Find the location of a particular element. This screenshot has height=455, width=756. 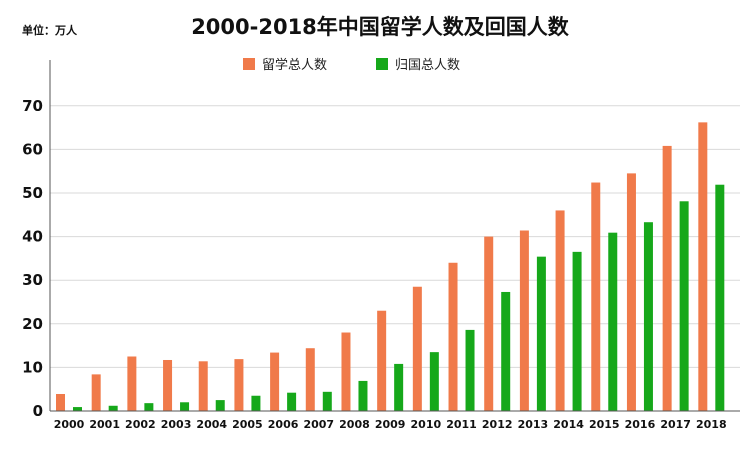

x-tick-label: 2012 is located at coordinates (497, 424).